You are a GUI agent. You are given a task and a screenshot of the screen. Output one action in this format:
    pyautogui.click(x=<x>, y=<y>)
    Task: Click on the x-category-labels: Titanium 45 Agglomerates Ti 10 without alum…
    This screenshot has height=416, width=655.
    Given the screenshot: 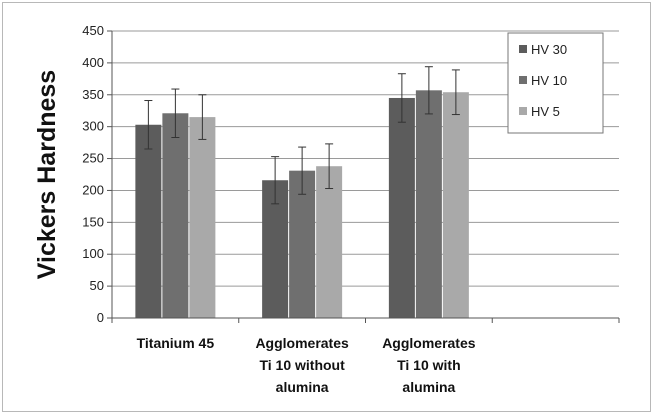 What is the action you would take?
    pyautogui.click(x=306, y=365)
    